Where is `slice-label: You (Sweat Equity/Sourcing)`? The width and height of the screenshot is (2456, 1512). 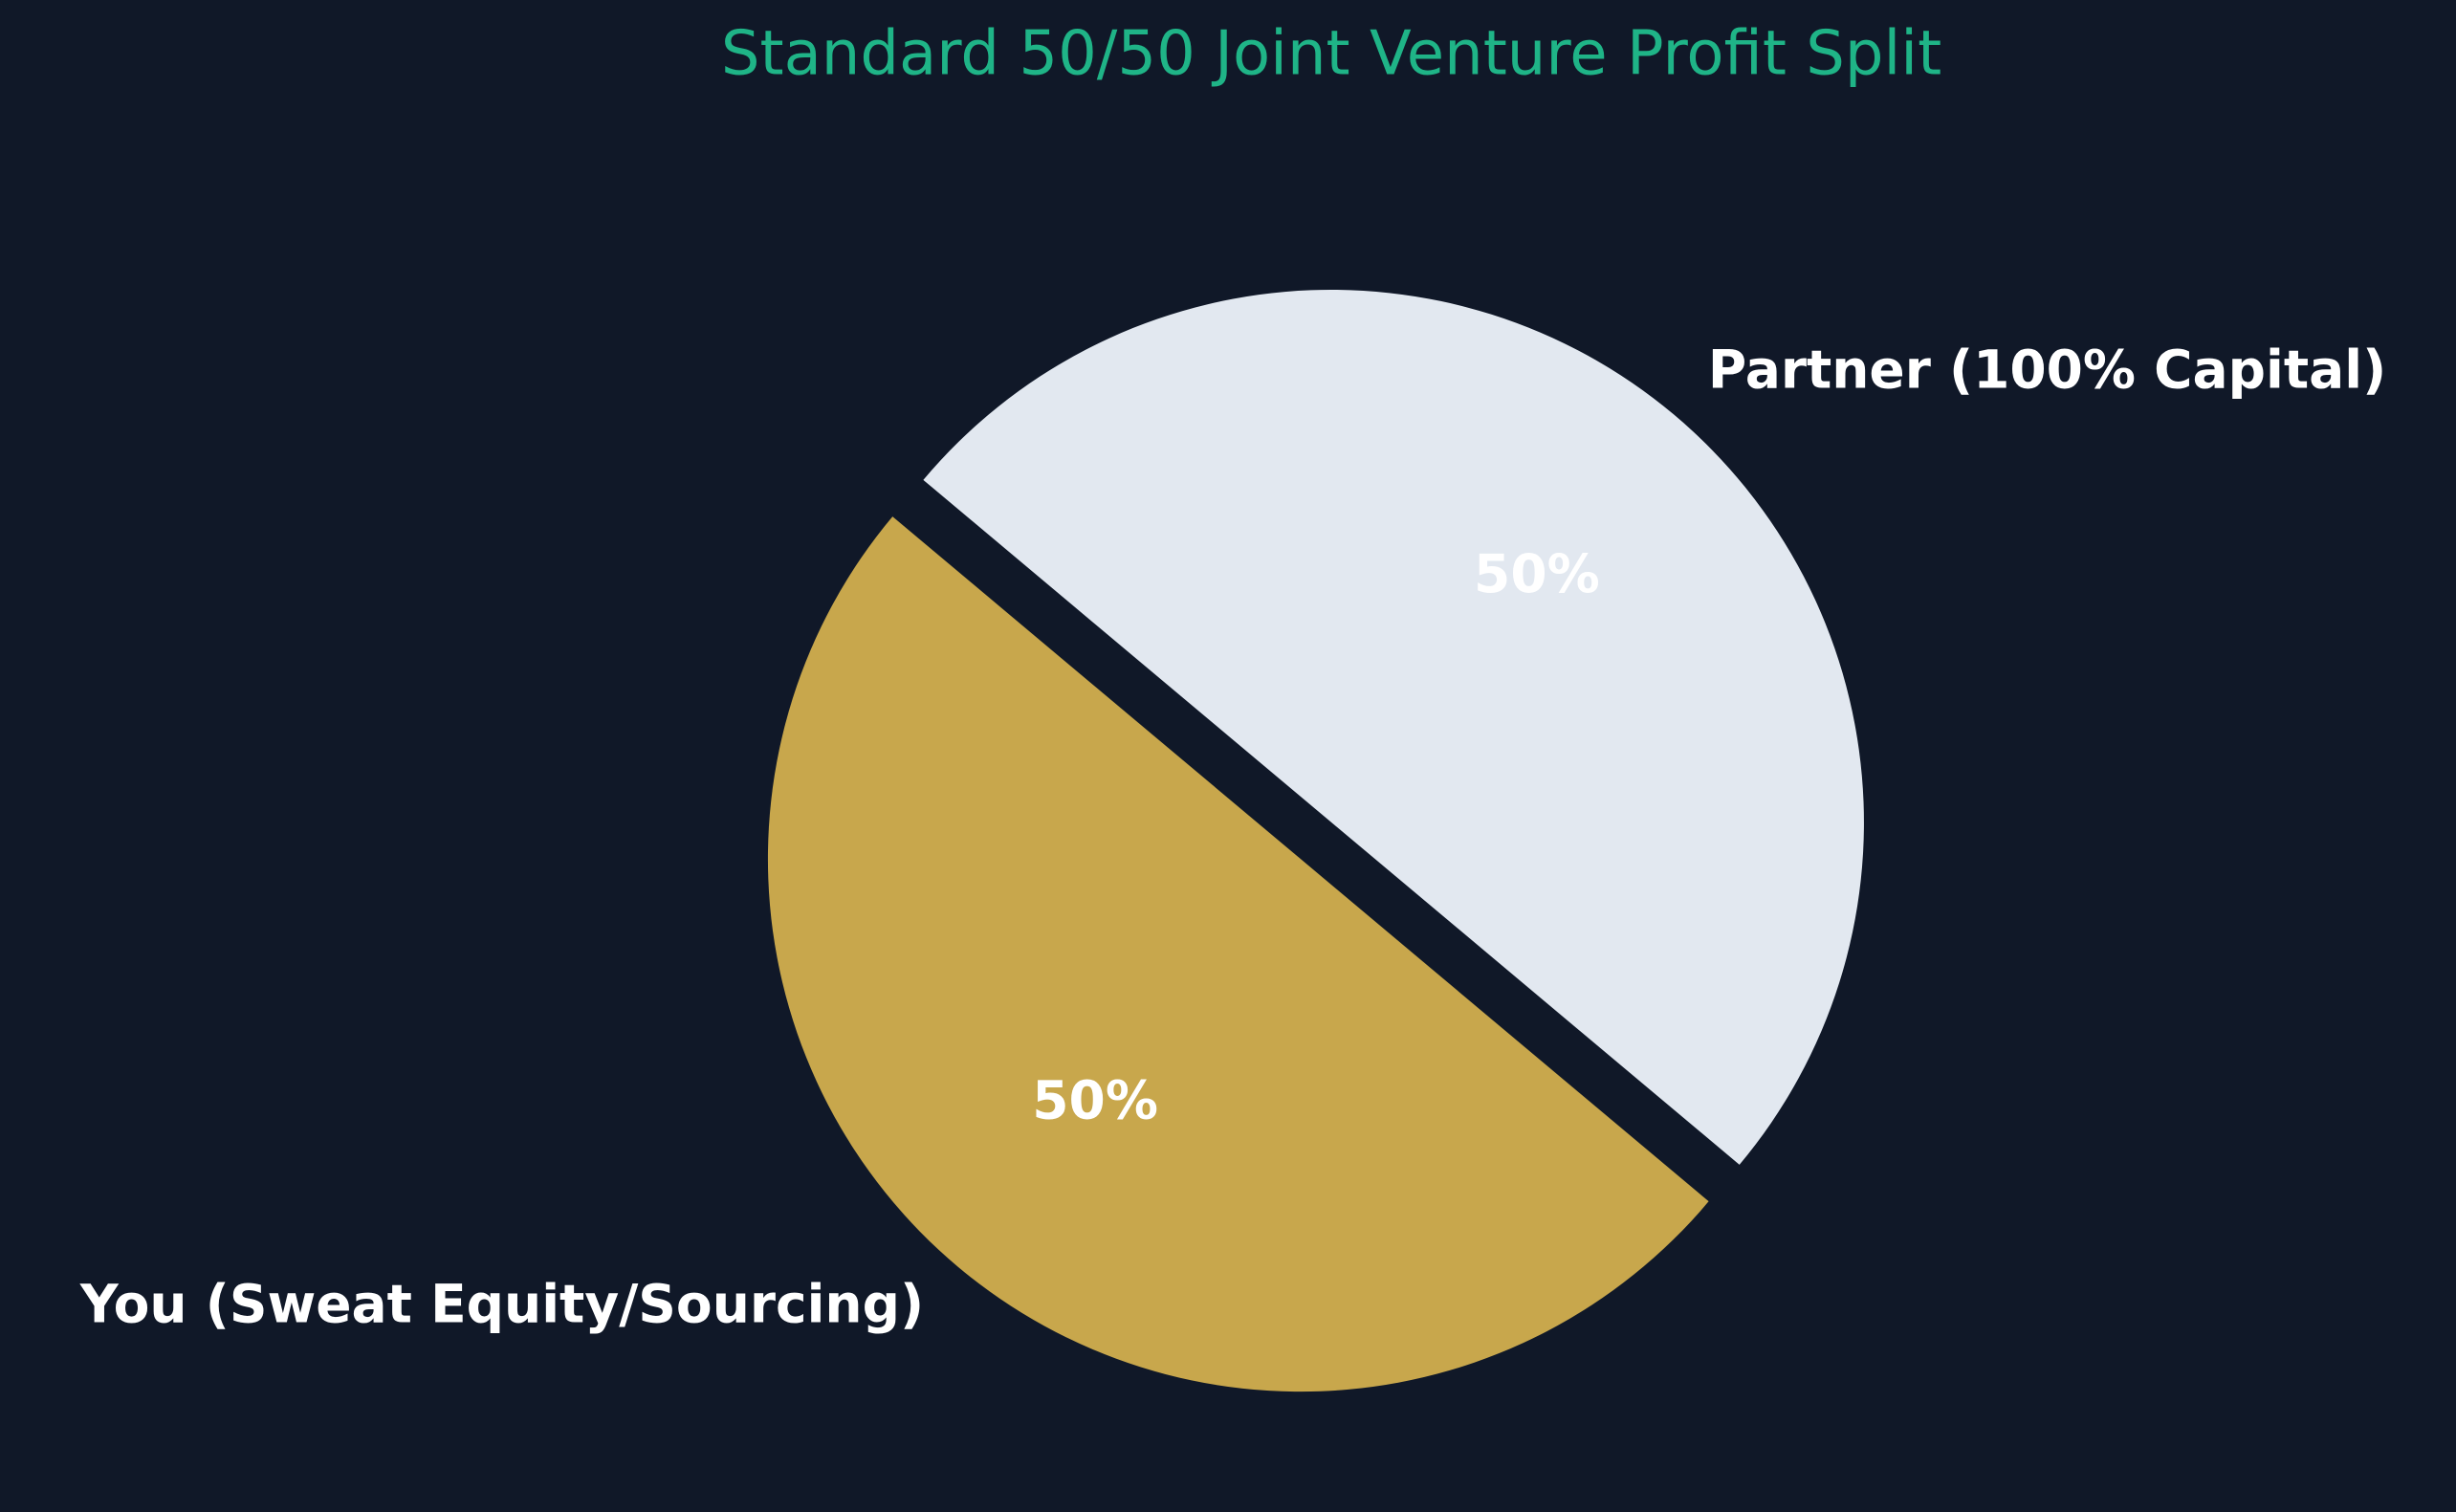 slice-label: You (Sweat Equity/Sourcing) is located at coordinates (501, 1304).